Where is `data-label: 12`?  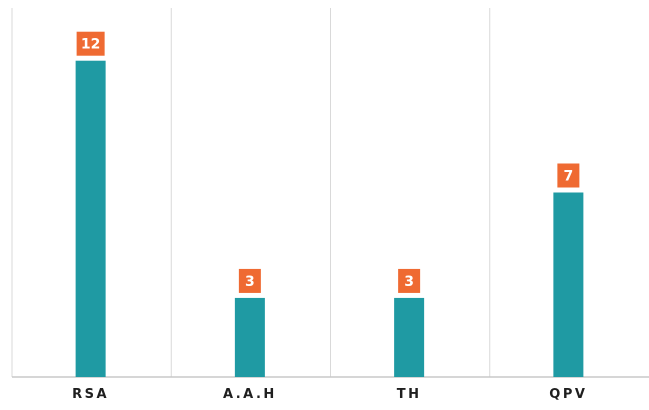 data-label: 12 is located at coordinates (90, 45).